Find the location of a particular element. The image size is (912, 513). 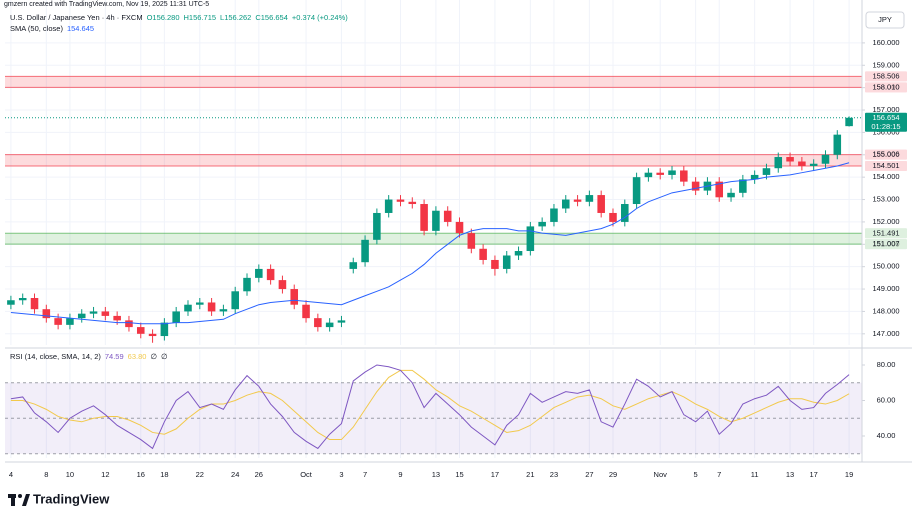

y-tick-label: 156.000 is located at coordinates (885, 131).